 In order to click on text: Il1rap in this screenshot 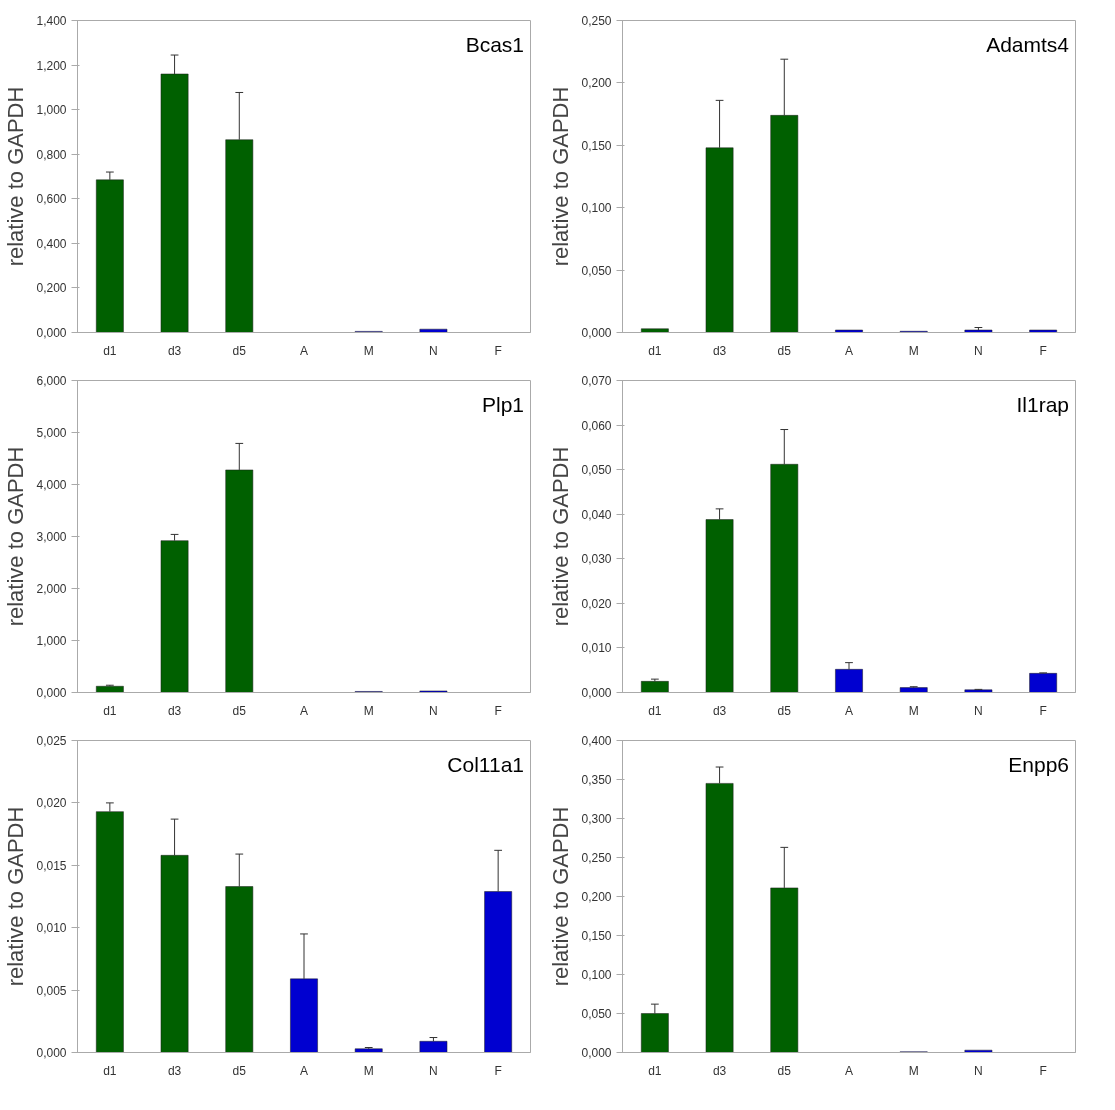, I will do `click(1043, 404)`.